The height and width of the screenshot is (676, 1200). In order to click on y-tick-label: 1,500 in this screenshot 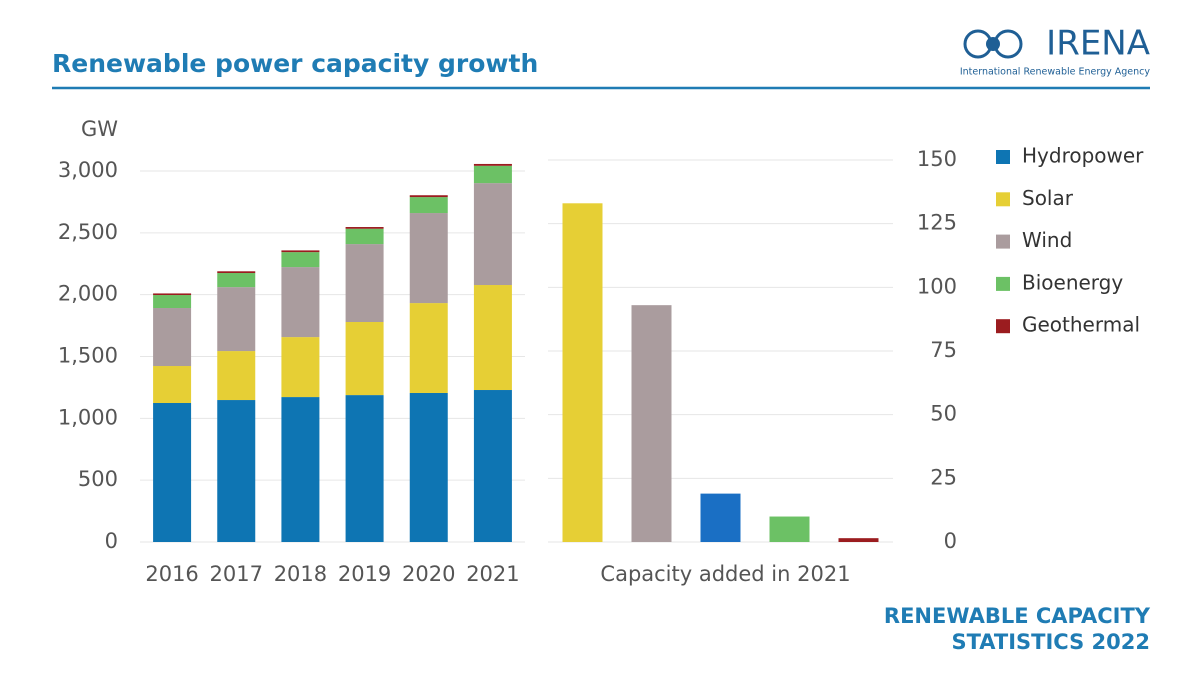, I will do `click(88, 356)`.